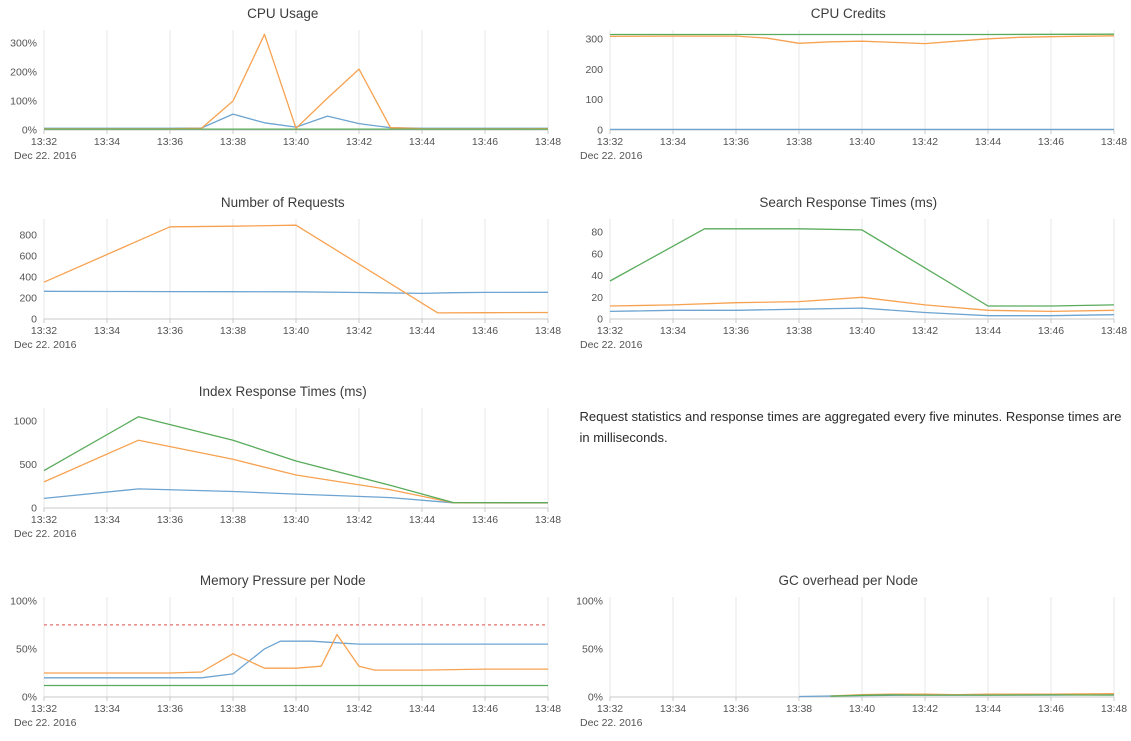 This screenshot has width=1131, height=741. Describe the element at coordinates (597, 298) in the screenshot. I see `y-tick-label: 20` at that location.